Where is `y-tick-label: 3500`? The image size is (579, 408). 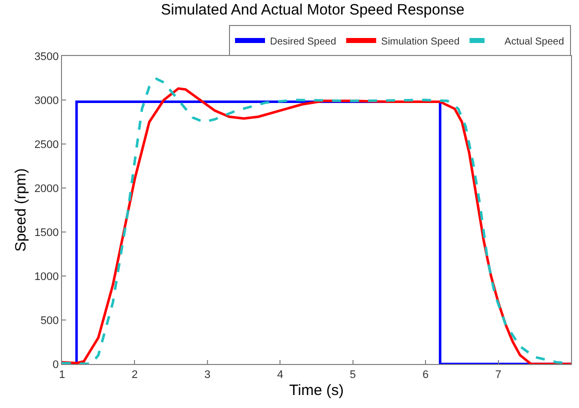
y-tick-label: 3500 is located at coordinates (46, 56).